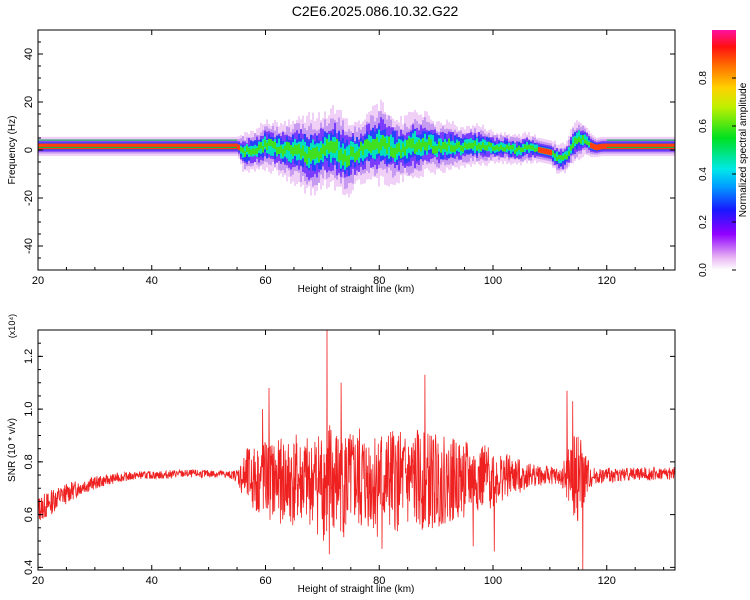  What do you see at coordinates (29, 246) in the screenshot?
I see `spectrogram-y-tick-label: -40` at bounding box center [29, 246].